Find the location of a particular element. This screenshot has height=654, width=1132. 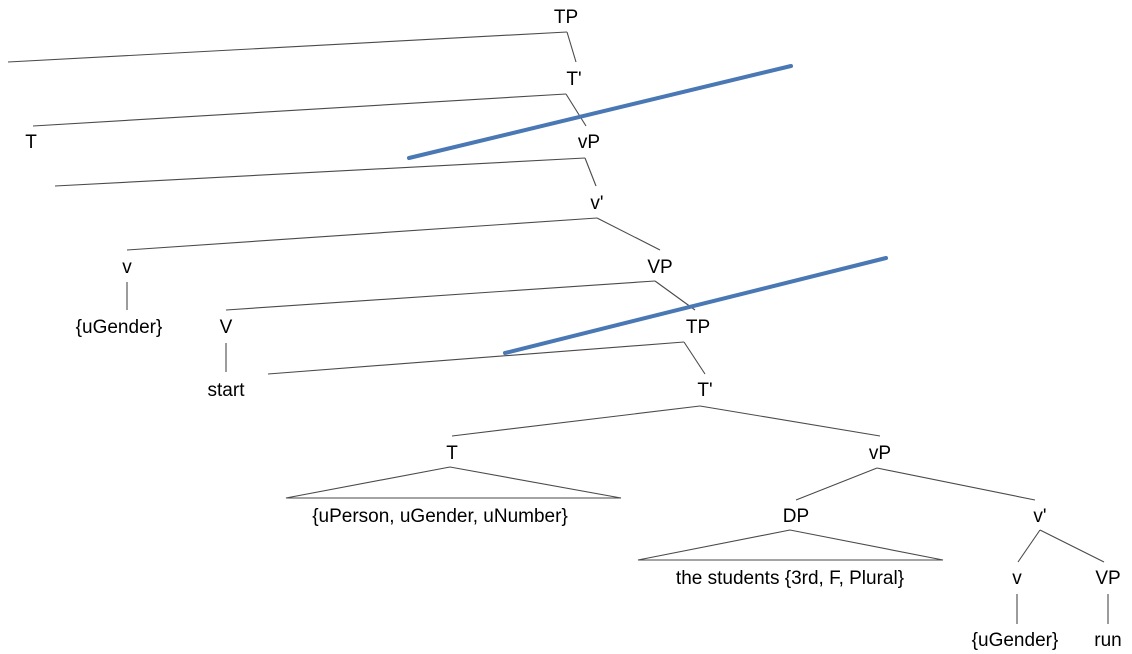

node-vp-upper: vP is located at coordinates (589, 142).